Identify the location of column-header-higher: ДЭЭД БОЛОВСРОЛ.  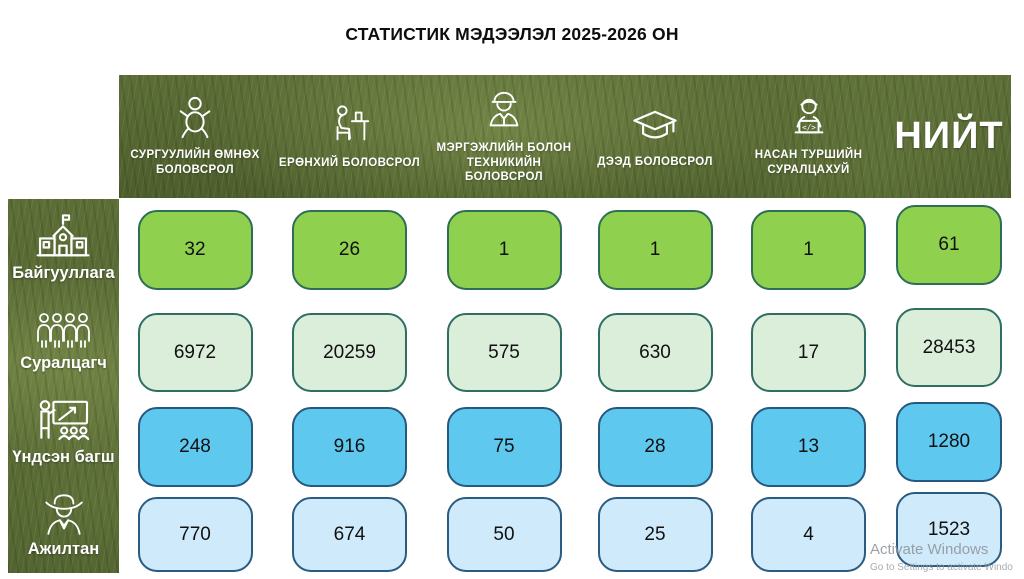
(655, 136).